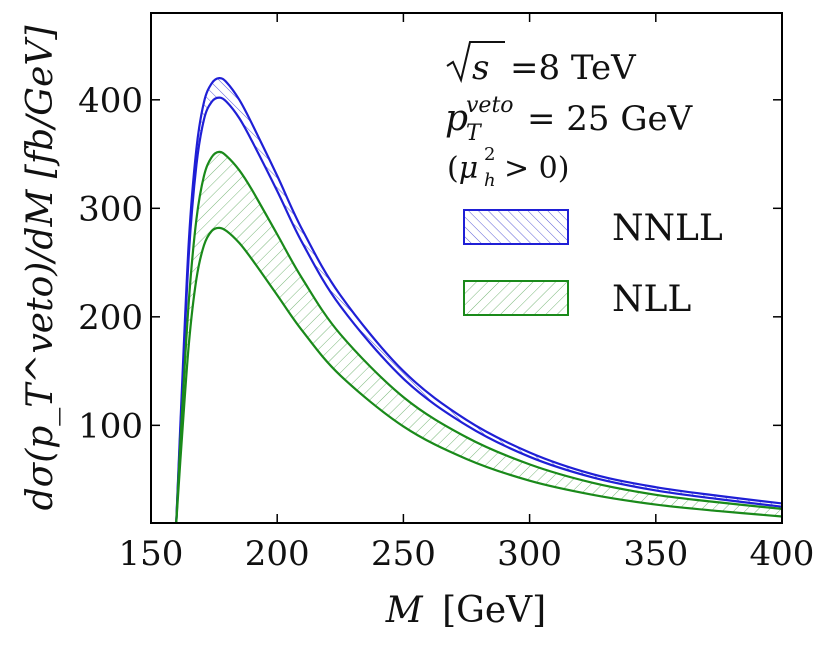  What do you see at coordinates (667, 228) in the screenshot?
I see `legend-label-nnll: NNLL` at bounding box center [667, 228].